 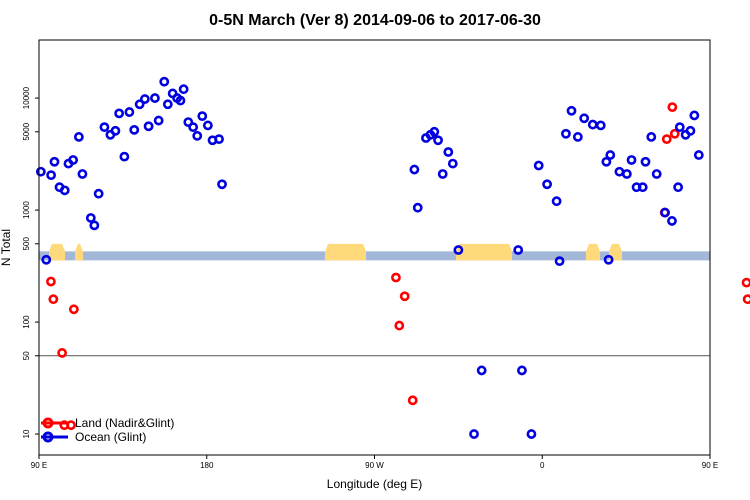 What do you see at coordinates (374, 462) in the screenshot?
I see `x-axis-ticks: 90 E 180 90 W 0 90 E` at bounding box center [374, 462].